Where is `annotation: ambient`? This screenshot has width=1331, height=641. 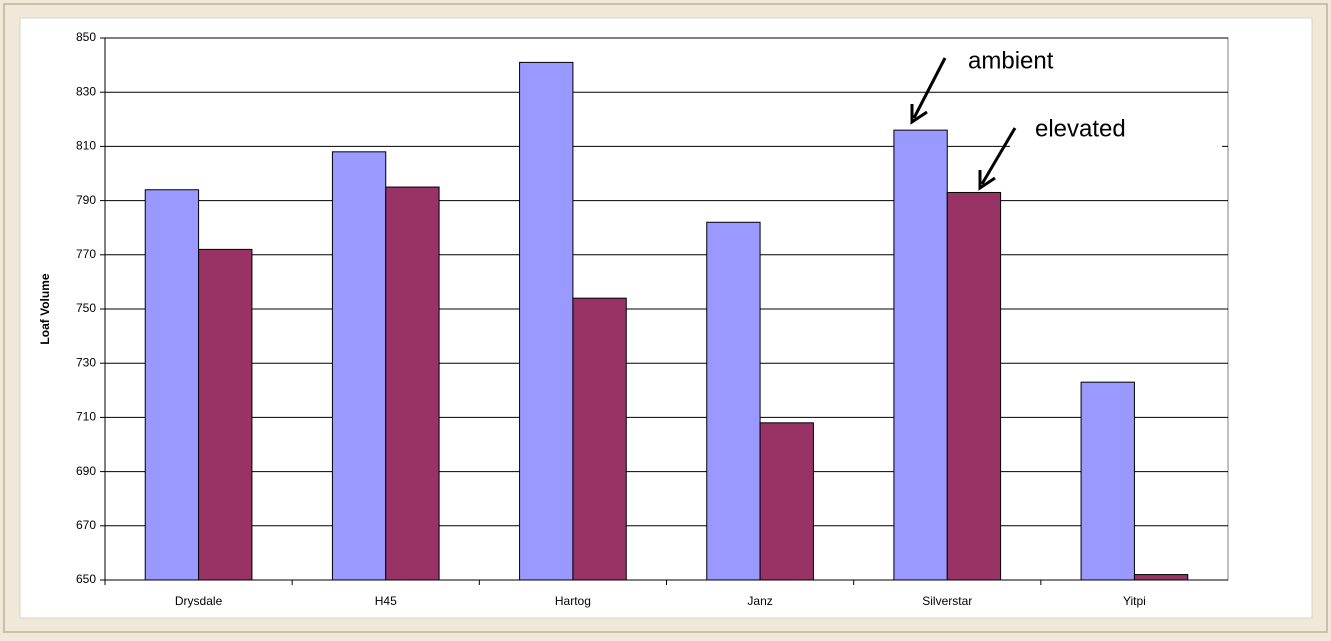
annotation: ambient is located at coordinates (1011, 60).